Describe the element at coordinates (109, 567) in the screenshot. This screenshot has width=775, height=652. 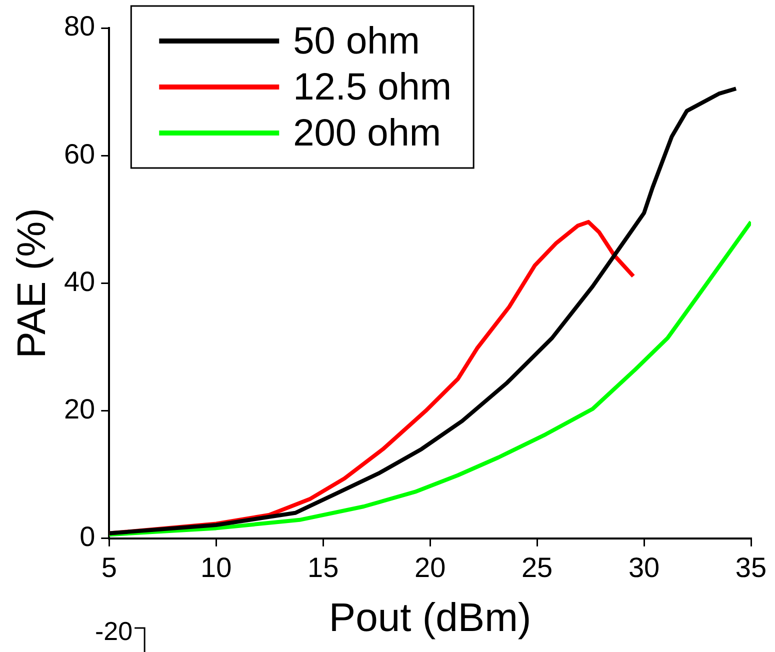
I see `x-tick-label: 5` at that location.